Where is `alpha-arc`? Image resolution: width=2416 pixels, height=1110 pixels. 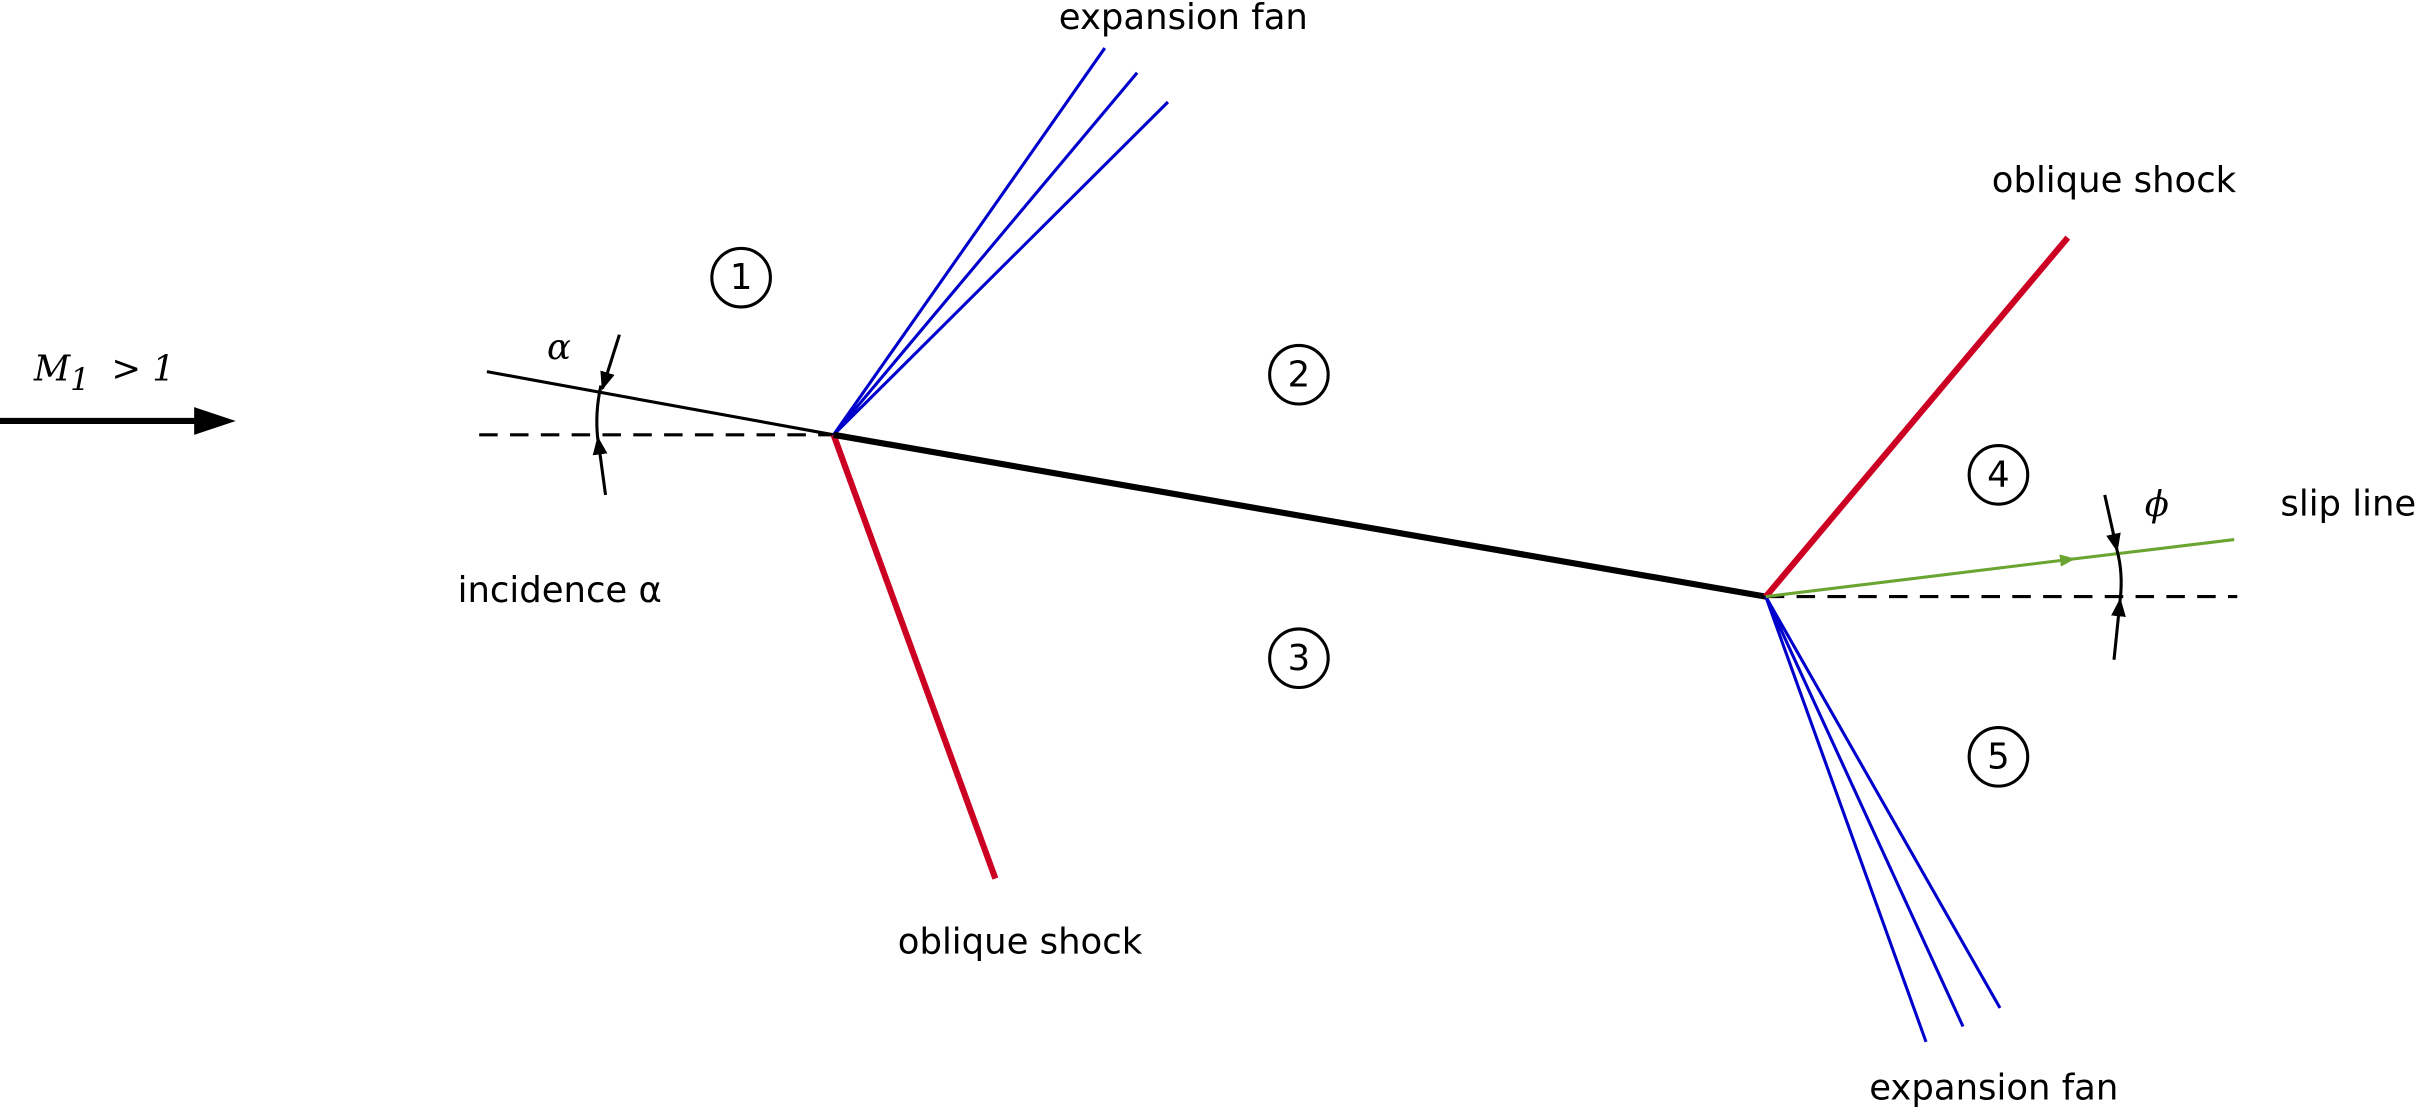
alpha-arc is located at coordinates (599, 412).